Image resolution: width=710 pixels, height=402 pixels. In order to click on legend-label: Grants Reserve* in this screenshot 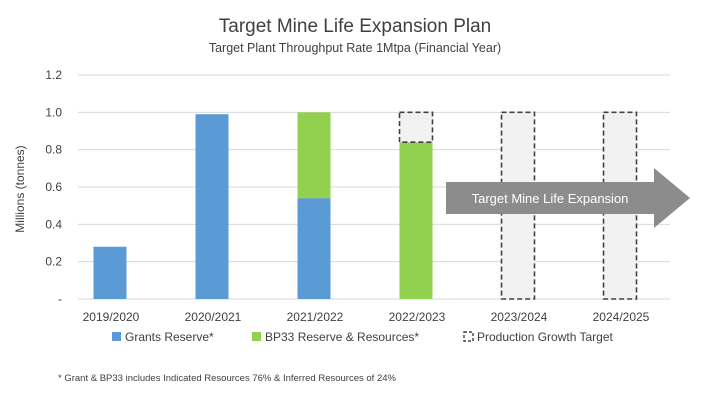, I will do `click(169, 337)`.